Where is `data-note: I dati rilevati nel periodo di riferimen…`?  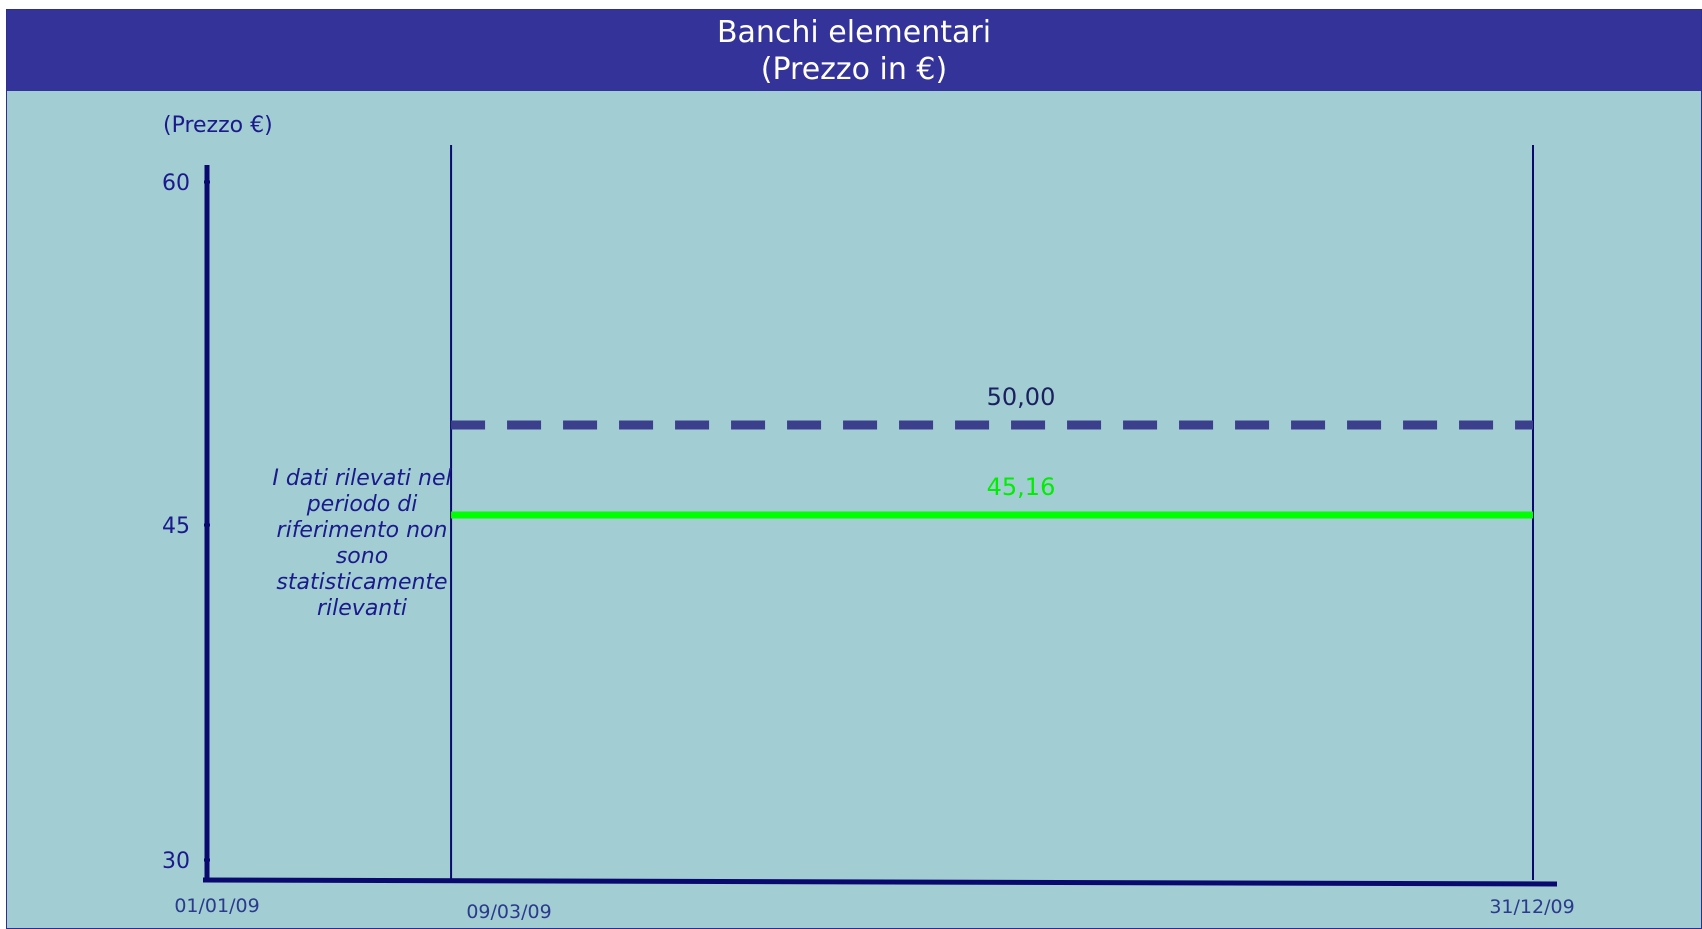
data-note: I dati rilevati nel periodo di riferimen… is located at coordinates (362, 543).